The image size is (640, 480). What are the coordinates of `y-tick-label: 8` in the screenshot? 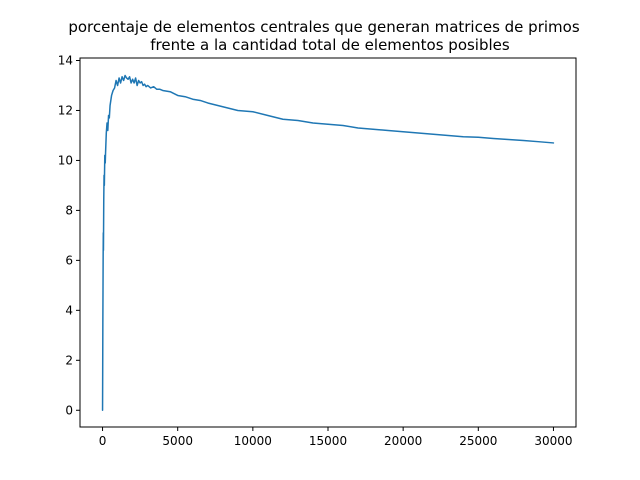 It's located at (69, 210).